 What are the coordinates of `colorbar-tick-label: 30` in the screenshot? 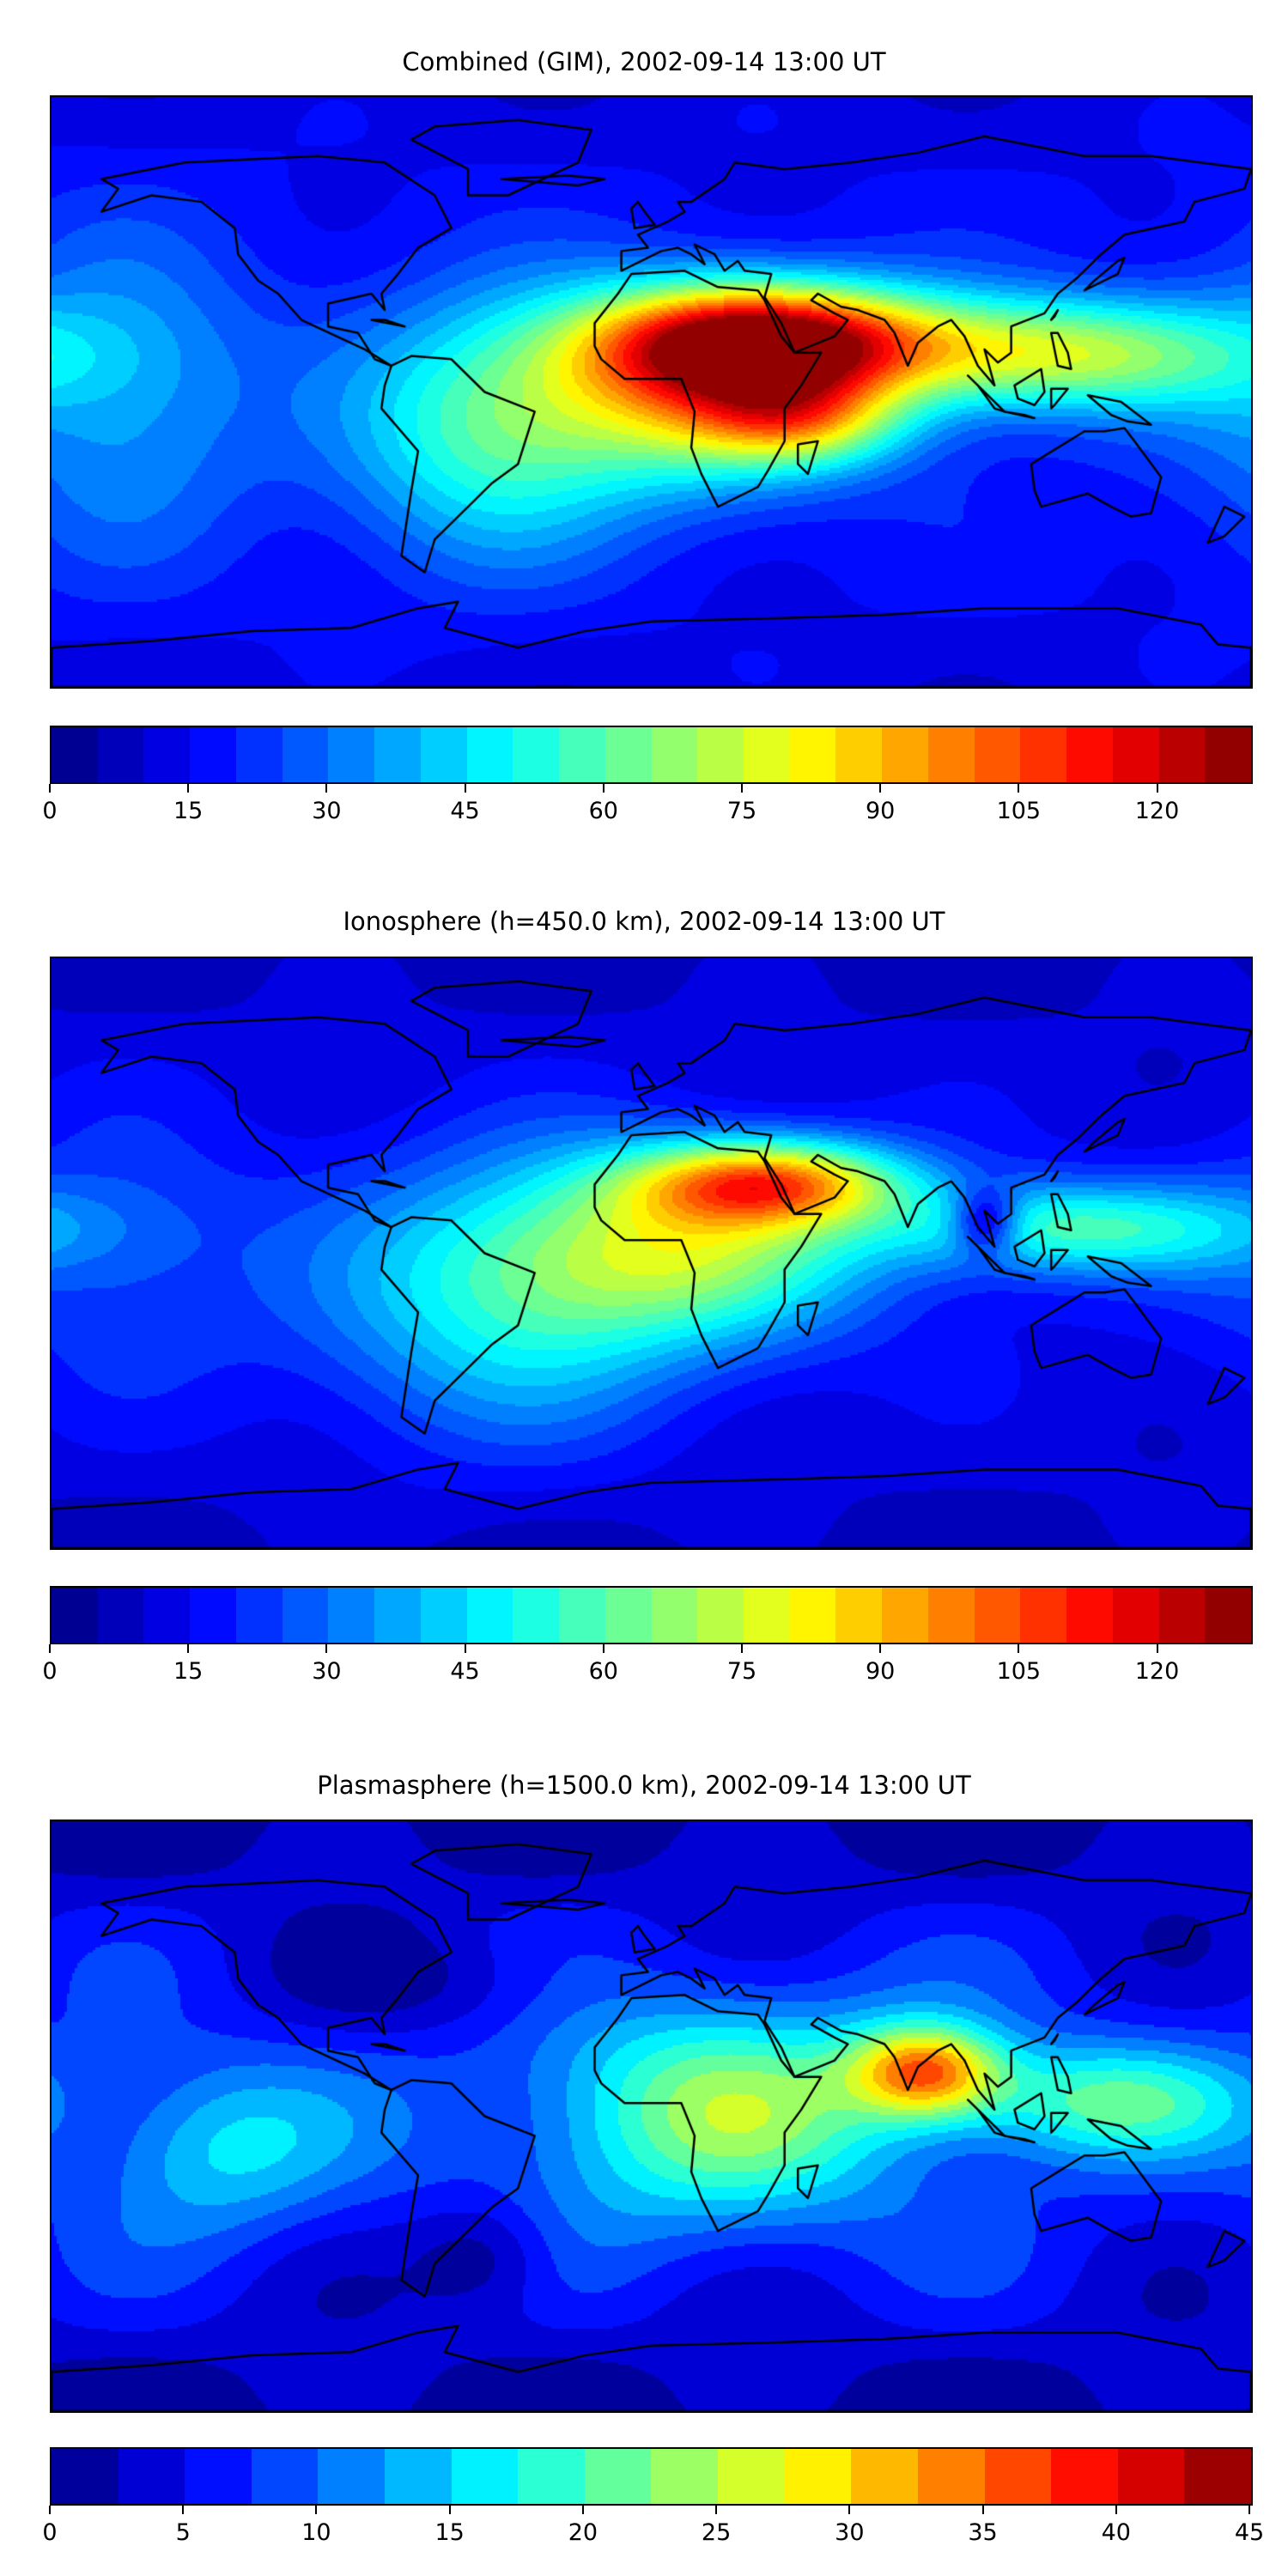 It's located at (327, 811).